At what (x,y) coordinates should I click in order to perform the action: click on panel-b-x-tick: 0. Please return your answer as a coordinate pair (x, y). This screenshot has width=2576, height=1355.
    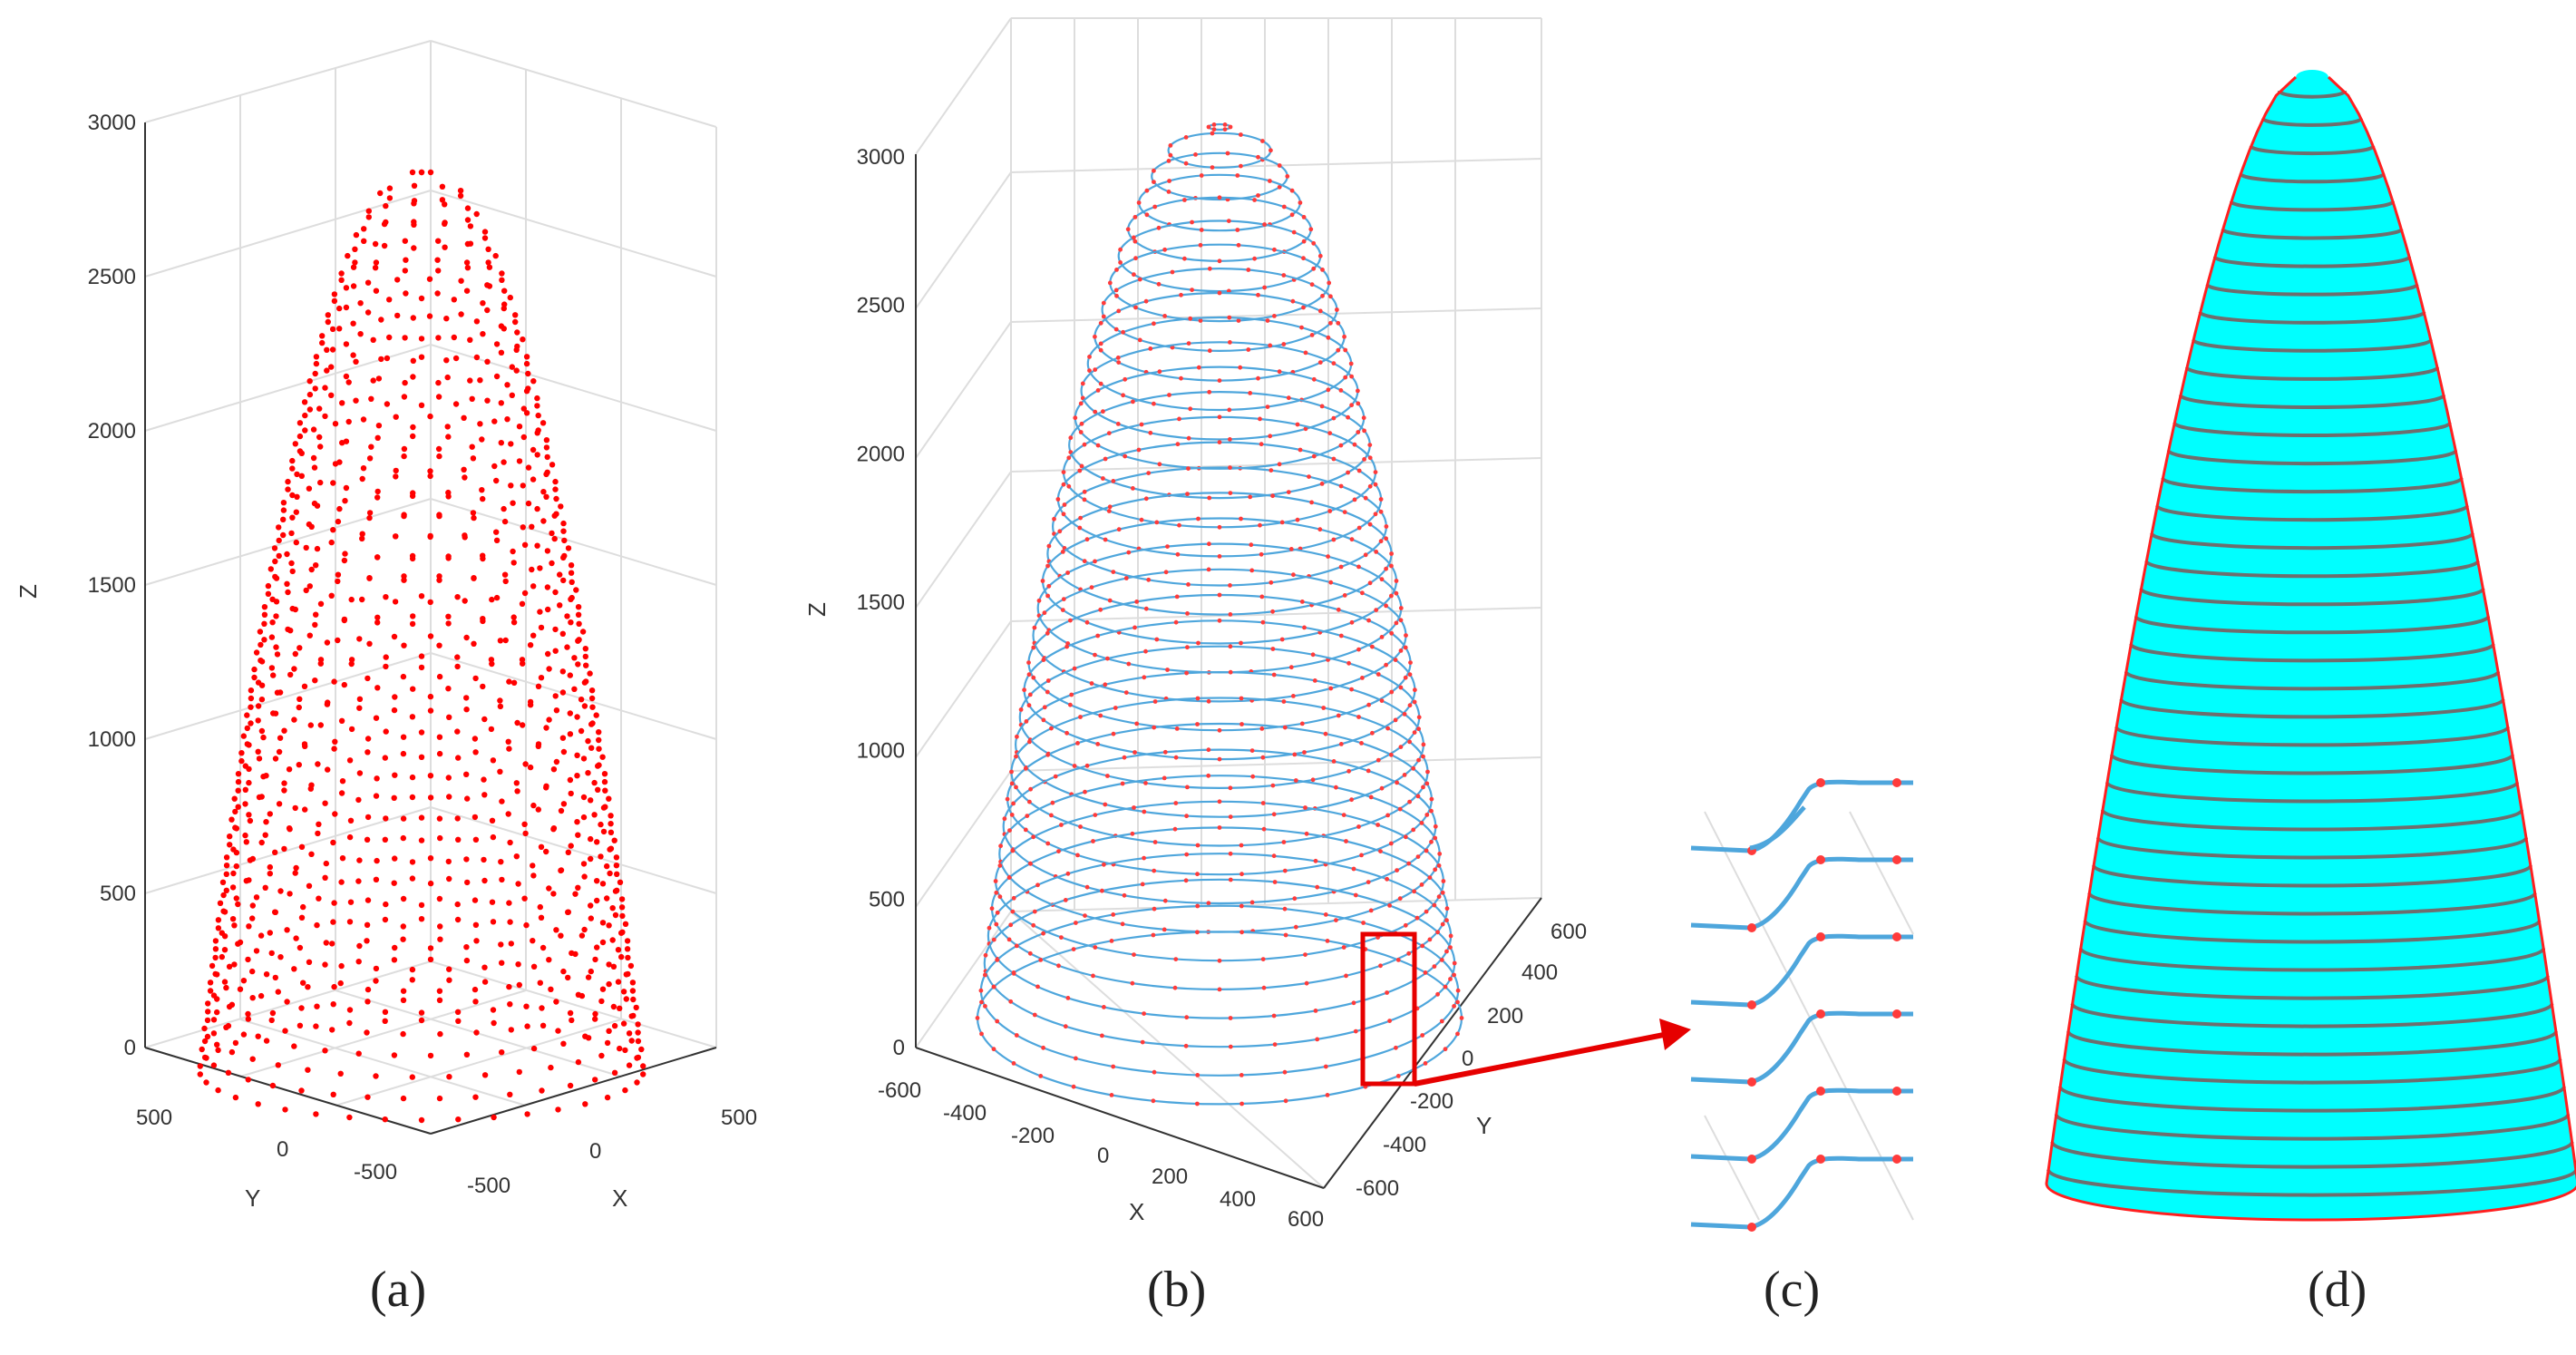
    Looking at the image, I should click on (1103, 1156).